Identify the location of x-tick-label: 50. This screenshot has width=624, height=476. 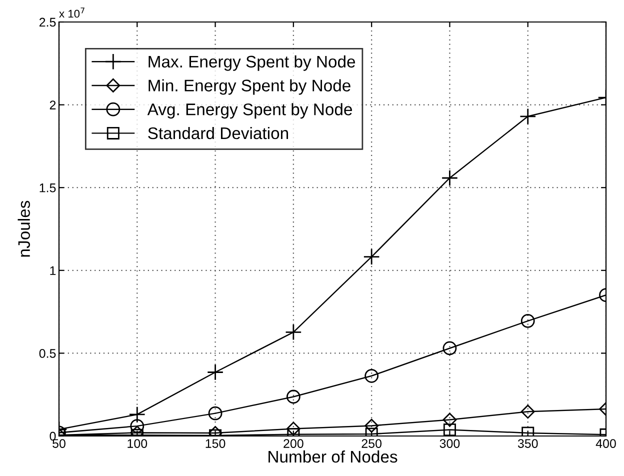
(59, 443).